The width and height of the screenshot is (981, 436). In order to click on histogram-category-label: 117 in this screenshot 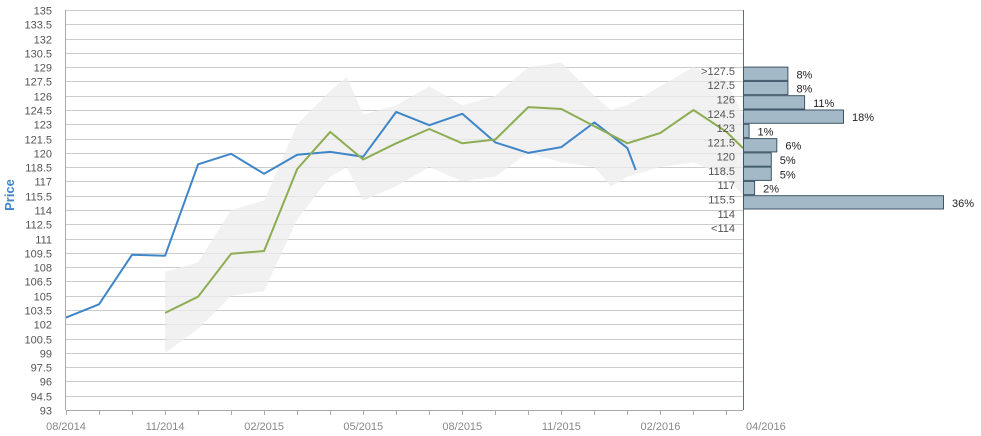, I will do `click(726, 186)`.